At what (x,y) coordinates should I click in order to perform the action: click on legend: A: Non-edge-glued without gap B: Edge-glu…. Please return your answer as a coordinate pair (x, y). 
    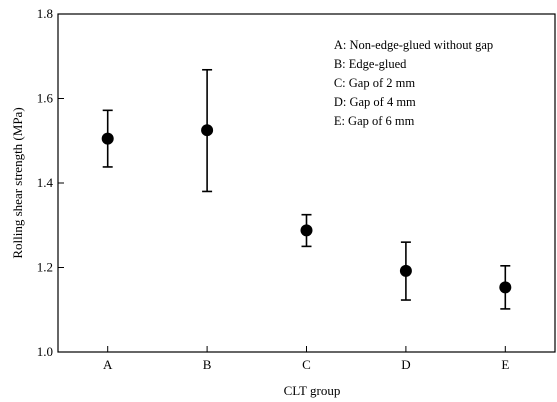
    Looking at the image, I should click on (413, 83).